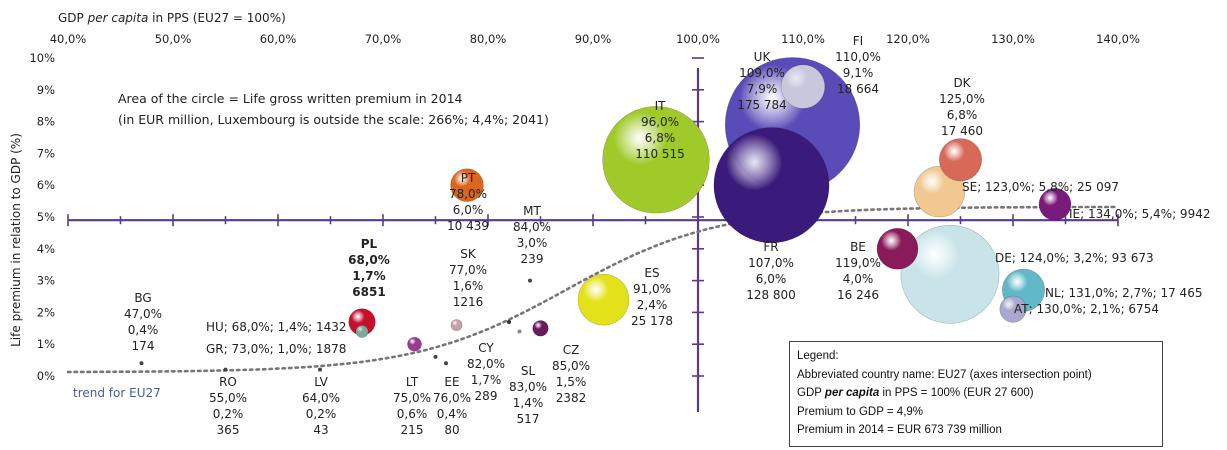 This screenshot has height=450, width=1227. Describe the element at coordinates (950, 274) in the screenshot. I see `bubble-de` at that location.